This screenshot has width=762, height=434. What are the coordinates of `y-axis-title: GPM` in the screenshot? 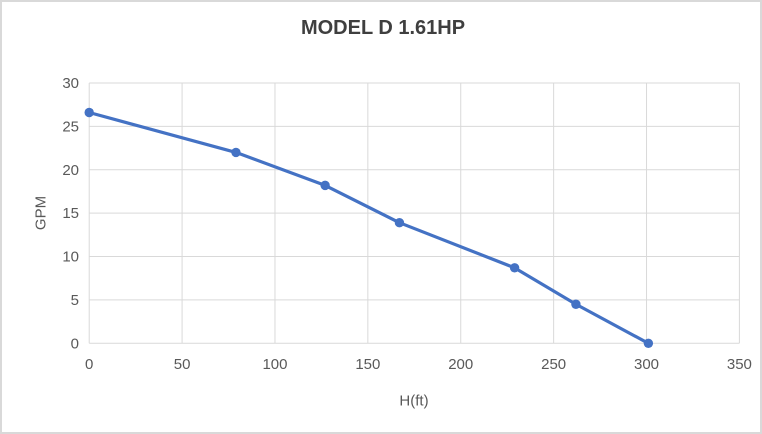 It's located at (41, 213).